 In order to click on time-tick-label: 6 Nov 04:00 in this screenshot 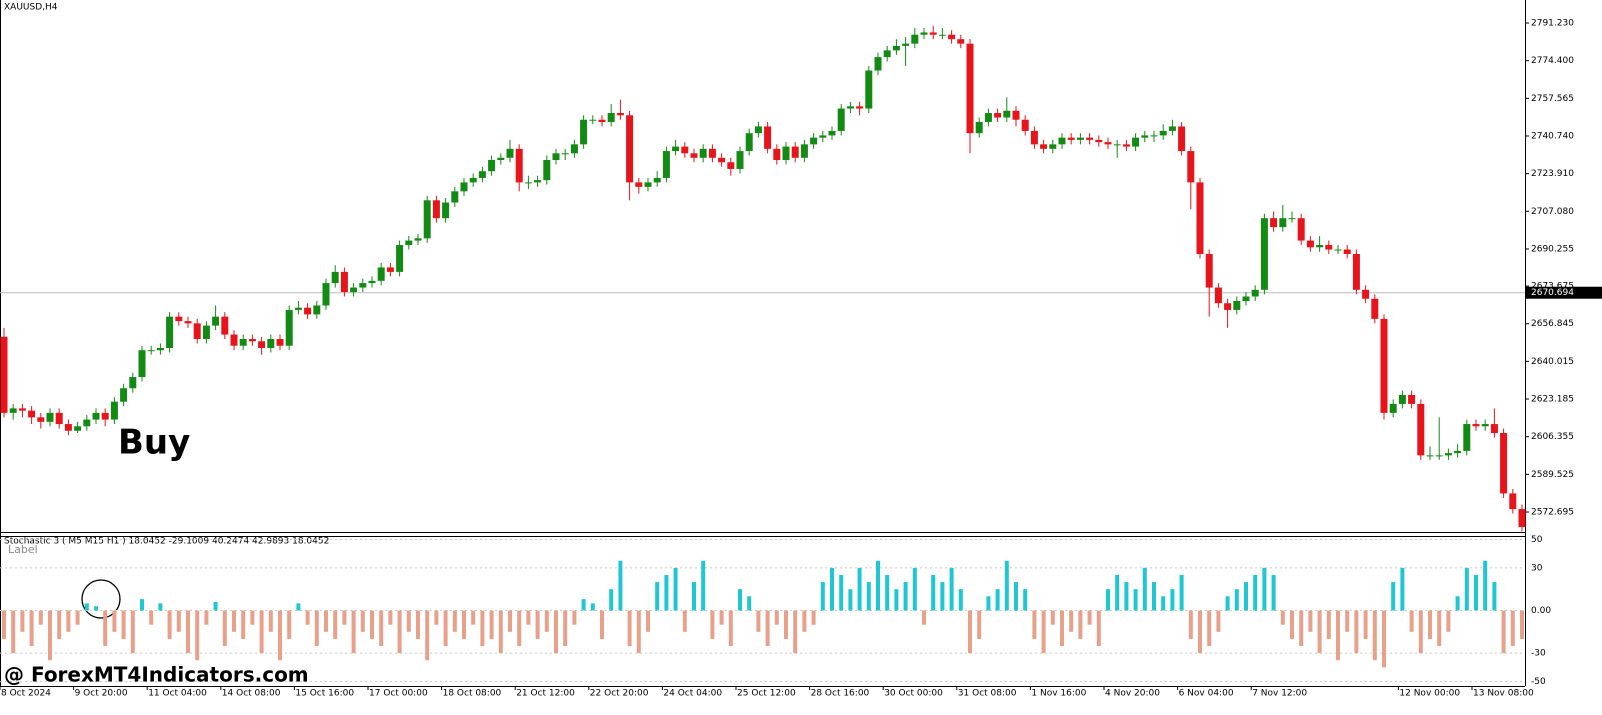, I will do `click(1206, 694)`.